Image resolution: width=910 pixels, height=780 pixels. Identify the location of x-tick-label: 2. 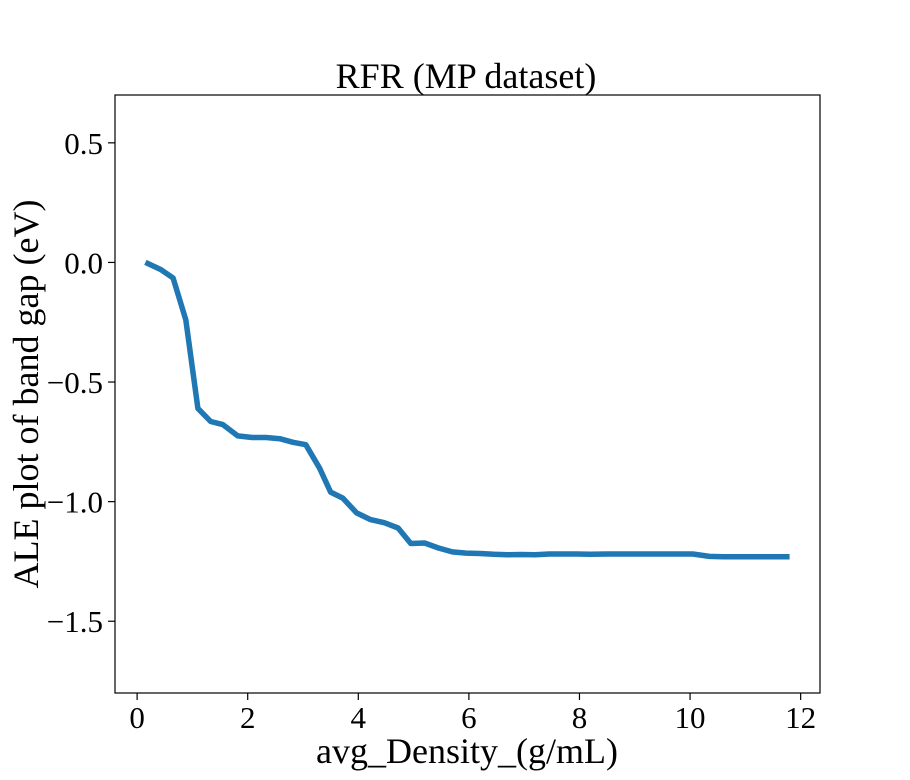
(248, 717).